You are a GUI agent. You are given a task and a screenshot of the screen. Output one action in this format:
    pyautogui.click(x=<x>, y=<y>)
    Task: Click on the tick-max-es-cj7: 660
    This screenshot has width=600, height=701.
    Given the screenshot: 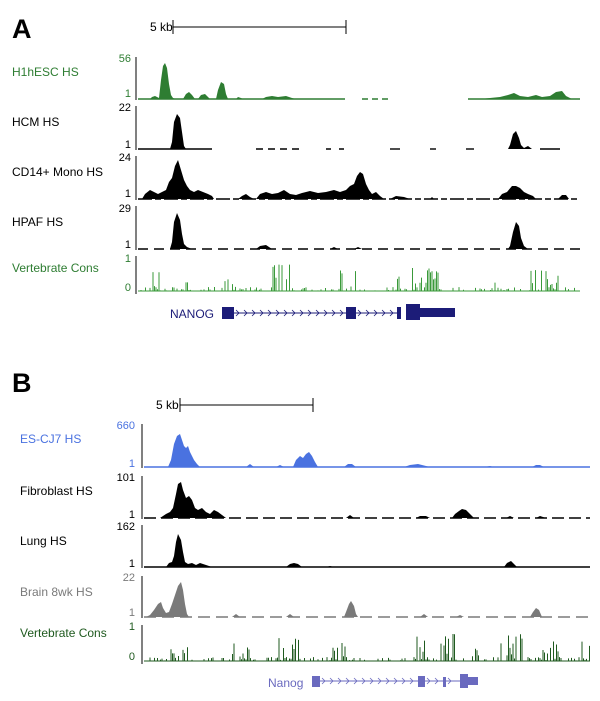 What is the action you would take?
    pyautogui.click(x=126, y=426)
    